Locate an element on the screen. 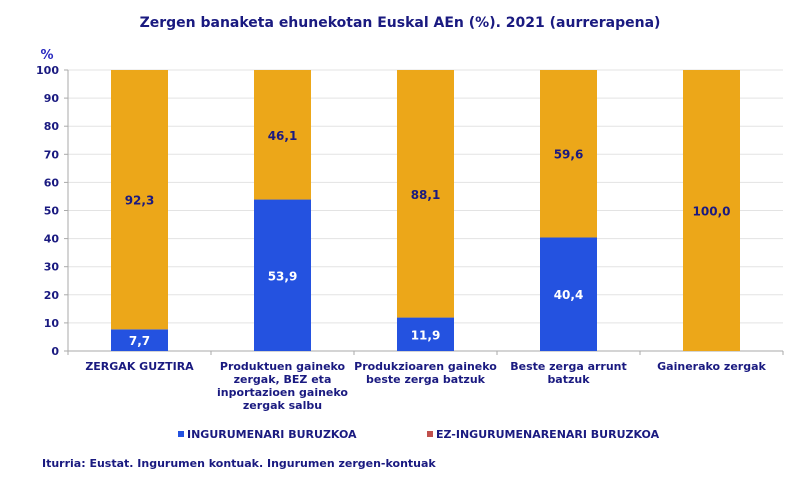  x-tick-label: Gainerako zergak is located at coordinates (711, 366).